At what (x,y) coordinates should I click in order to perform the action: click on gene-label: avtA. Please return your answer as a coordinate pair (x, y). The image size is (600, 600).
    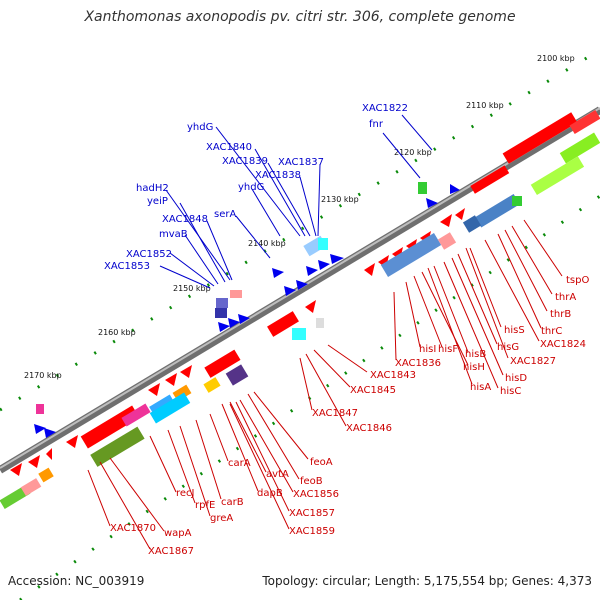
    Looking at the image, I should click on (277, 474).